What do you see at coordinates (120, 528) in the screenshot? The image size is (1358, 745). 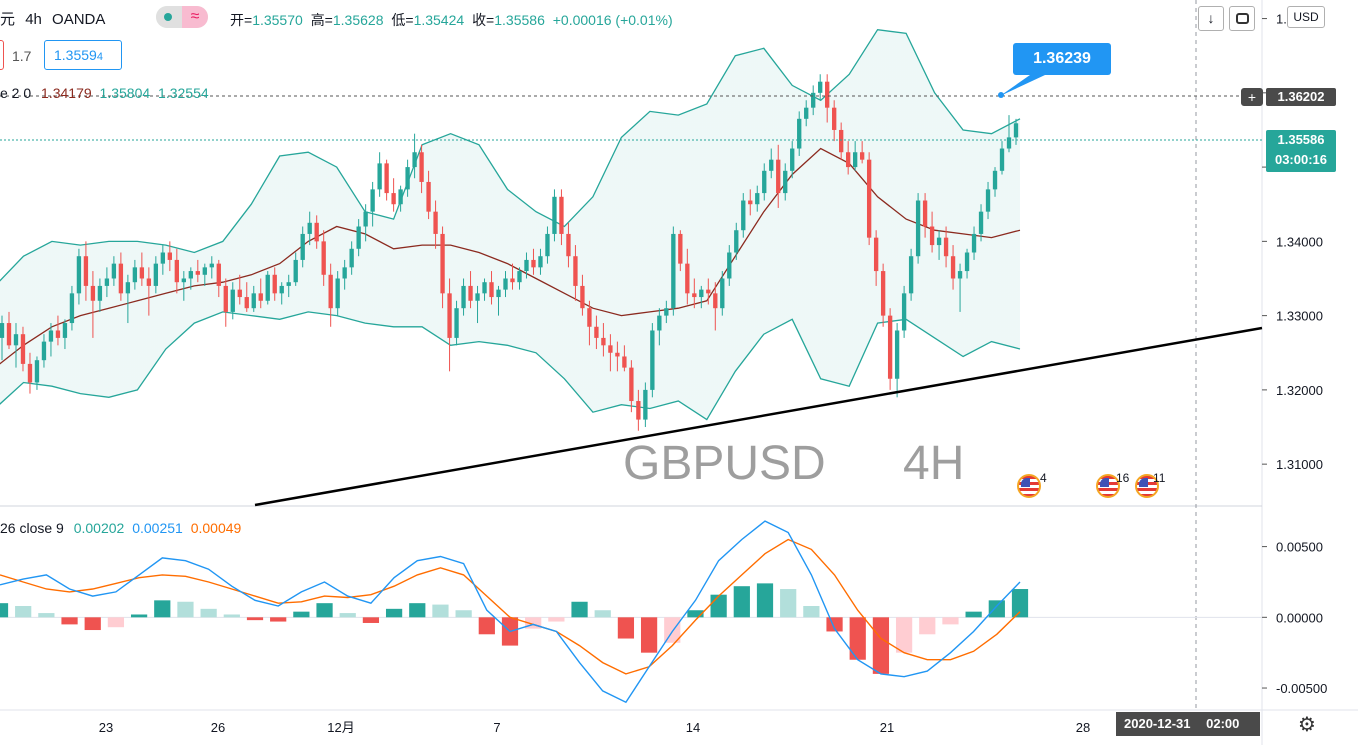 I see `macd-legend: 26 close 9 0.00202 0.00251 0.00049` at bounding box center [120, 528].